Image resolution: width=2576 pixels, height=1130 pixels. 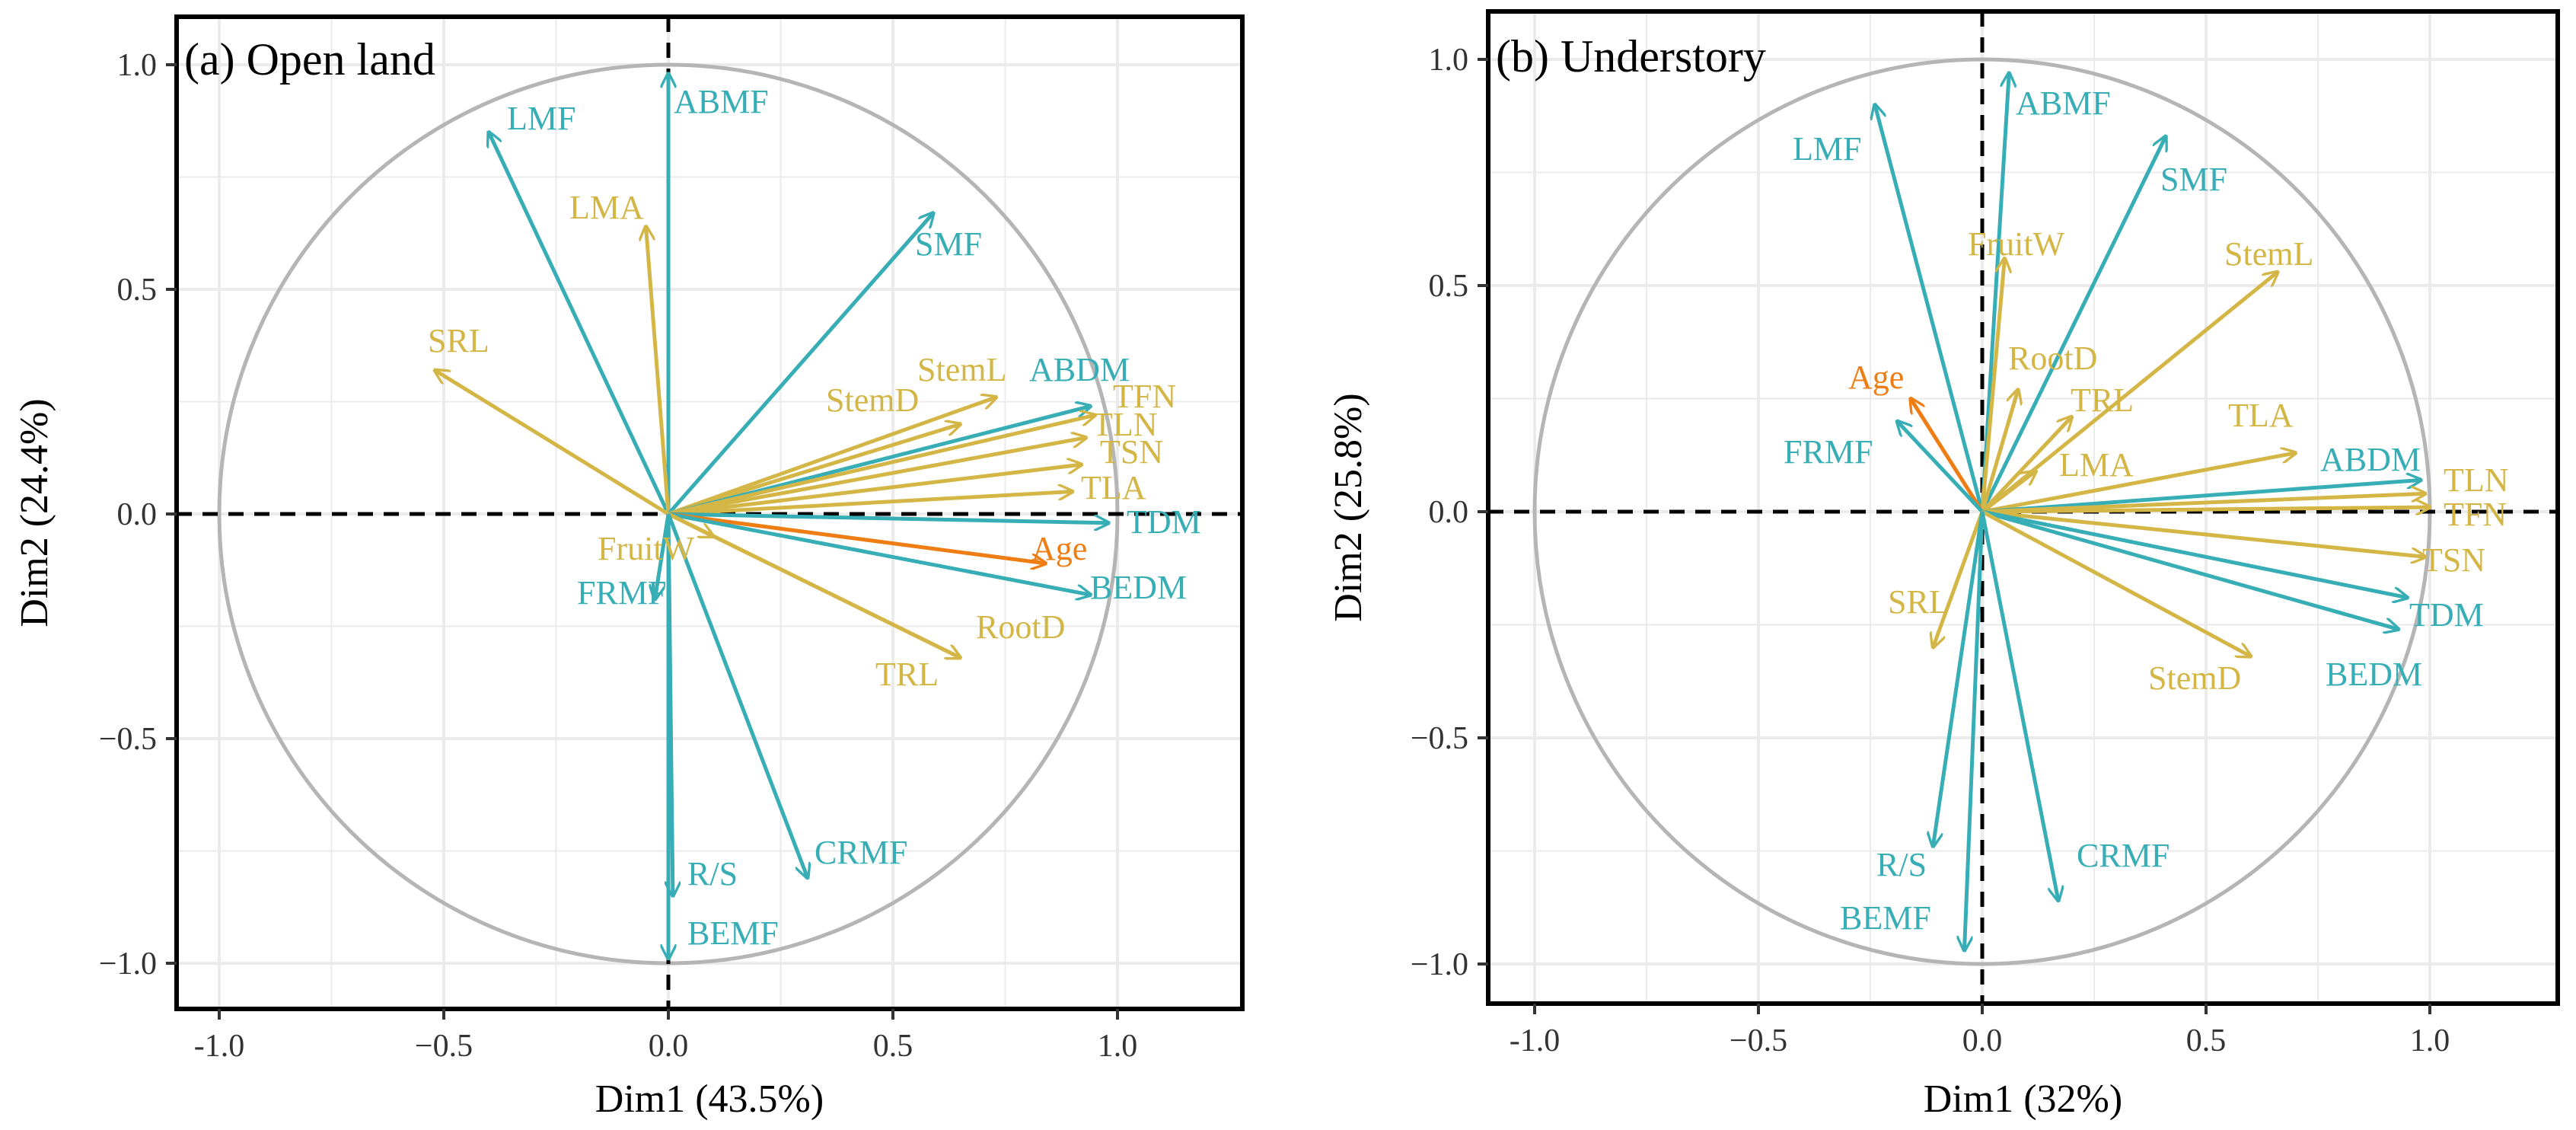 I want to click on label-bemf: BEMF, so click(x=733, y=933).